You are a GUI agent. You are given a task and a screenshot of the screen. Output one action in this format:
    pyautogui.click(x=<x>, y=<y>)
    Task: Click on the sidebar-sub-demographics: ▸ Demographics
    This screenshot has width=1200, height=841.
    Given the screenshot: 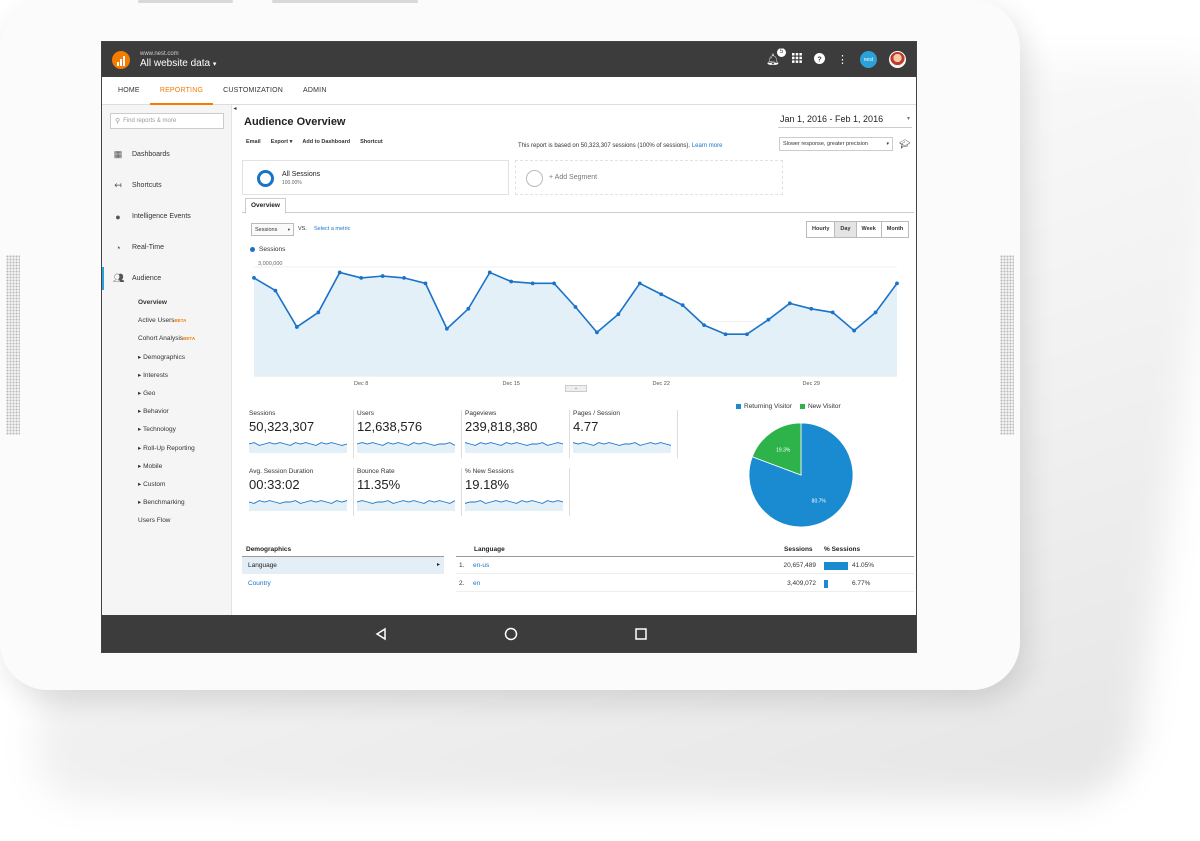 What is the action you would take?
    pyautogui.click(x=161, y=357)
    